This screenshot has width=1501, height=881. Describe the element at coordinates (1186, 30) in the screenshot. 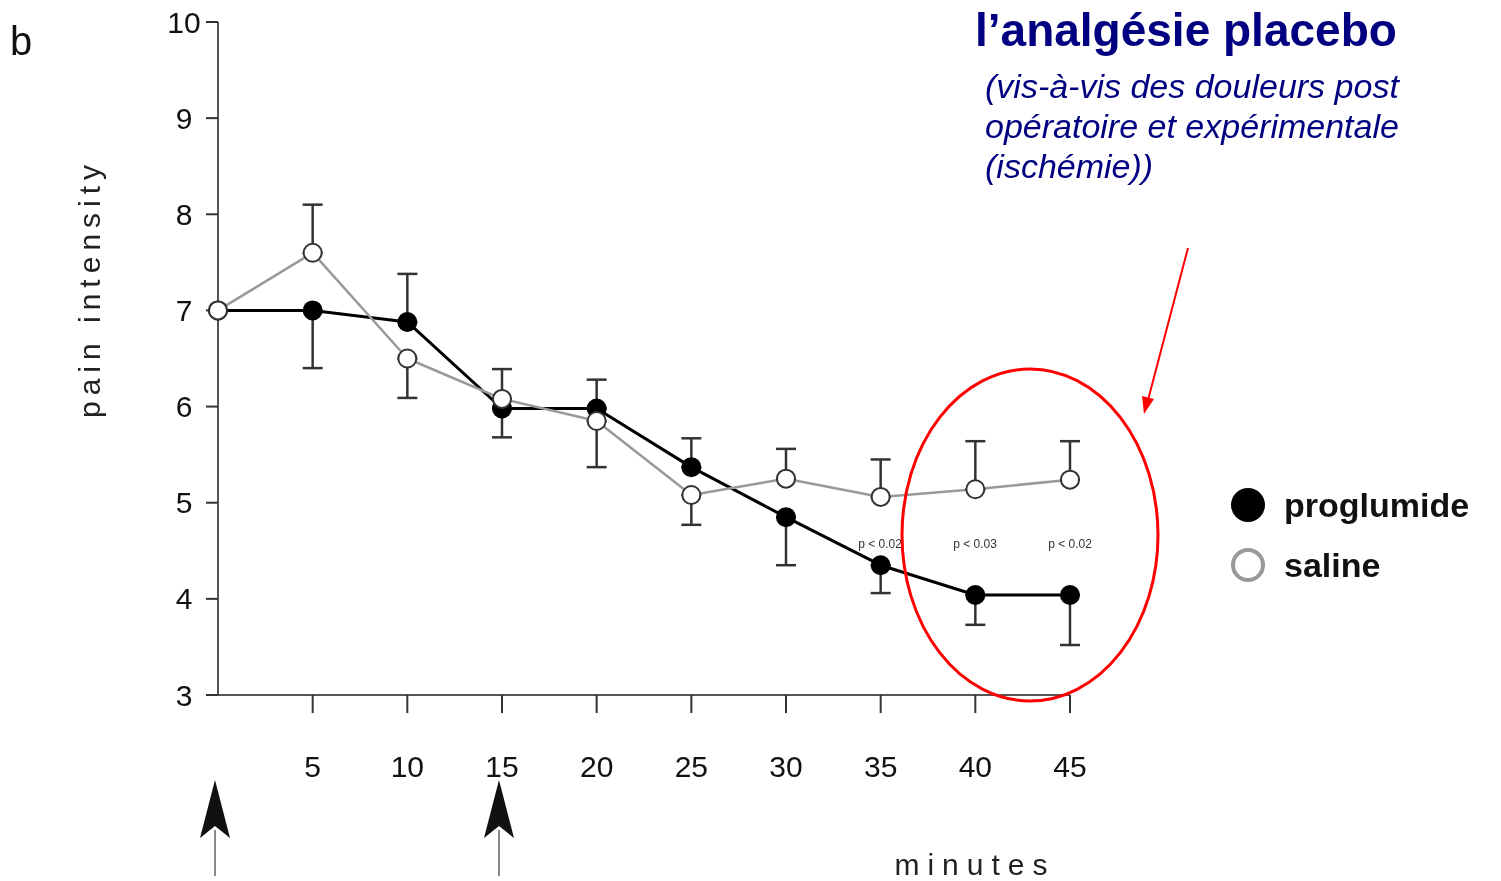

I see `text: l’analgésie placebo` at that location.